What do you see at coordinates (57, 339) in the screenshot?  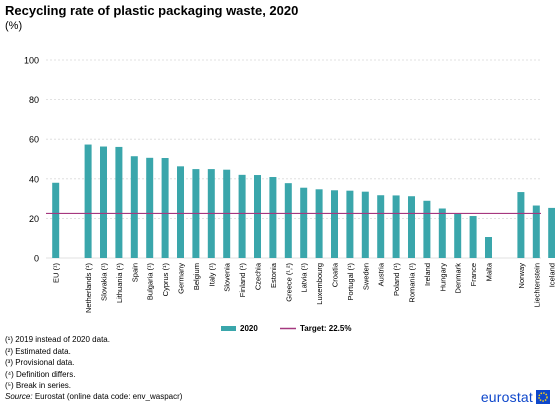 I see `footnote: (¹) 2019 instead of 2020 data.` at bounding box center [57, 339].